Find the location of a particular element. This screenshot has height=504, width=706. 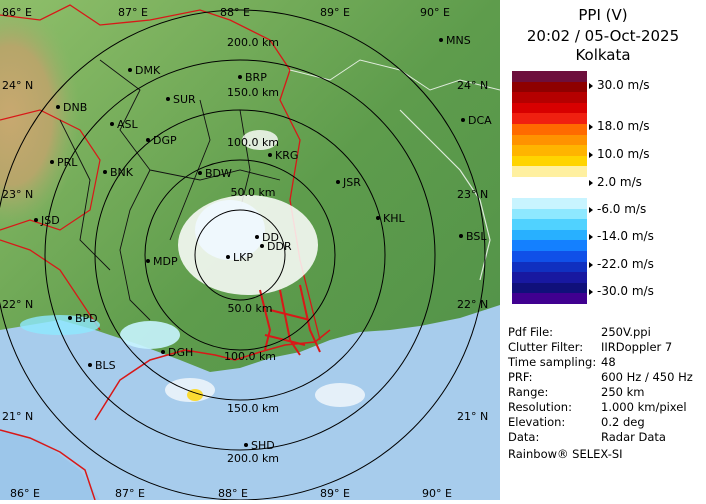

ring-50km is located at coordinates (240, 255).